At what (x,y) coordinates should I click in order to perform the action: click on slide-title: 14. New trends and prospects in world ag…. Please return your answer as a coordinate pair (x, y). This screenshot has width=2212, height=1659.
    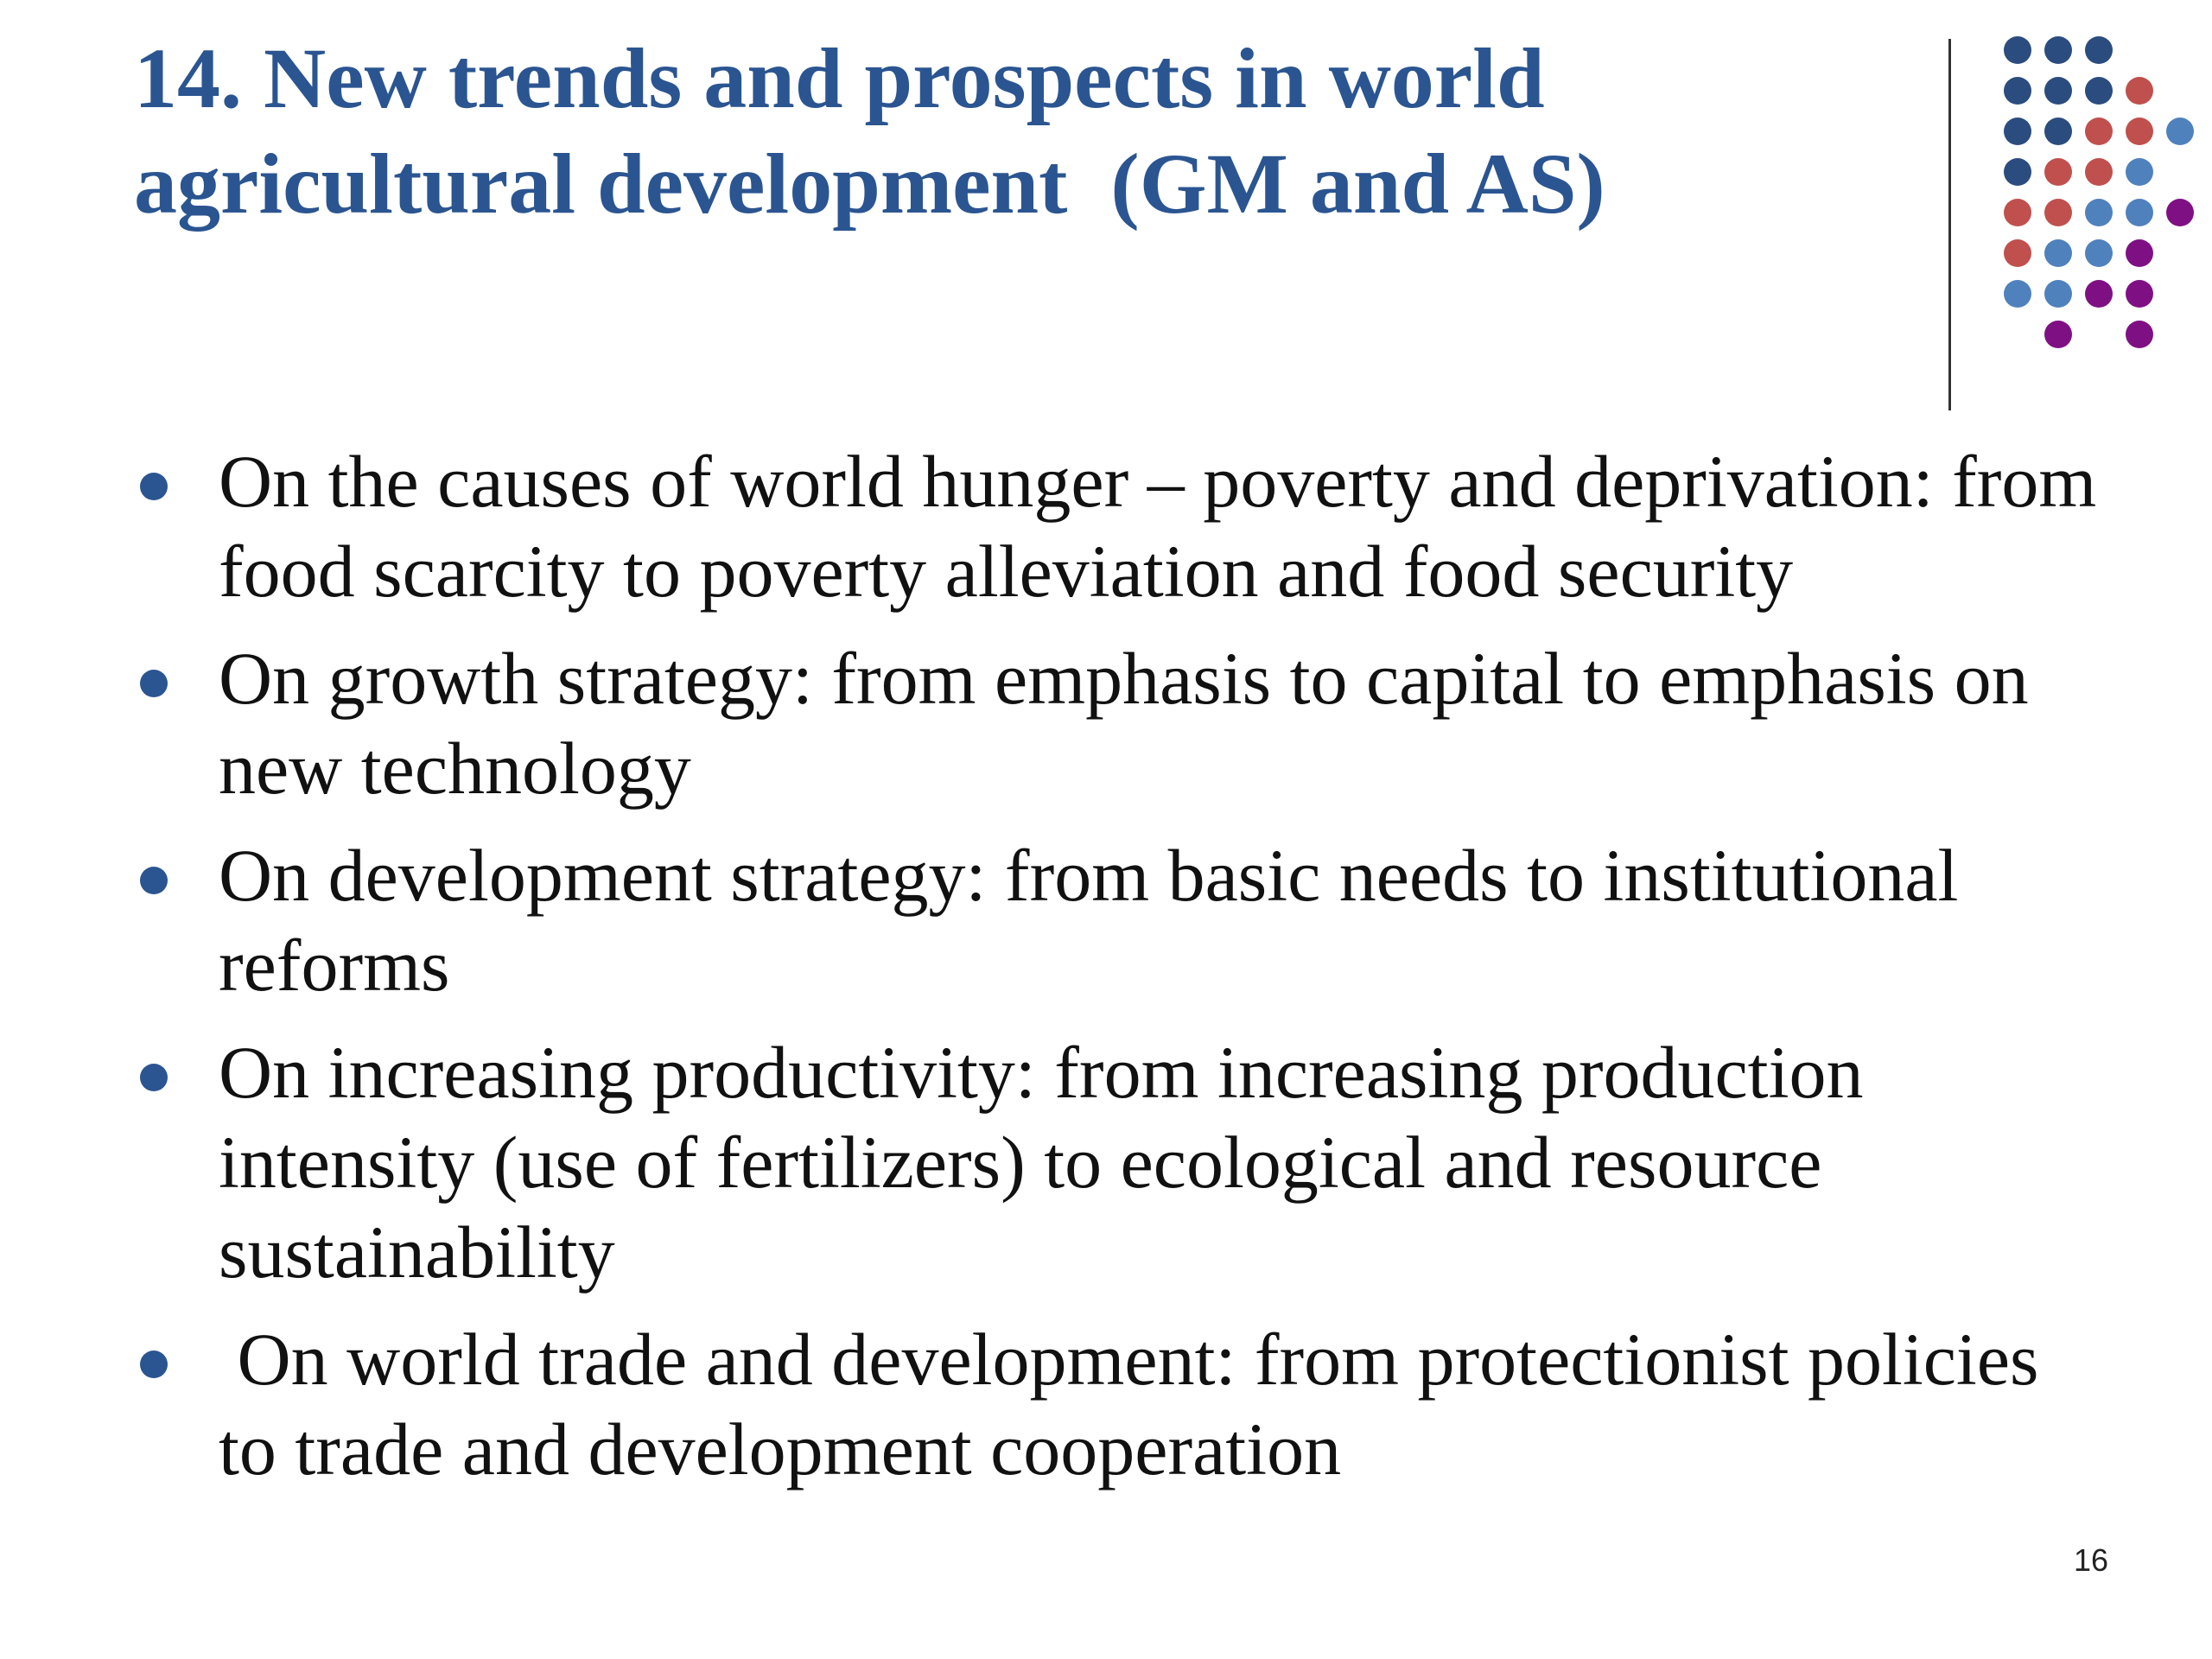
    Looking at the image, I should click on (998, 131).